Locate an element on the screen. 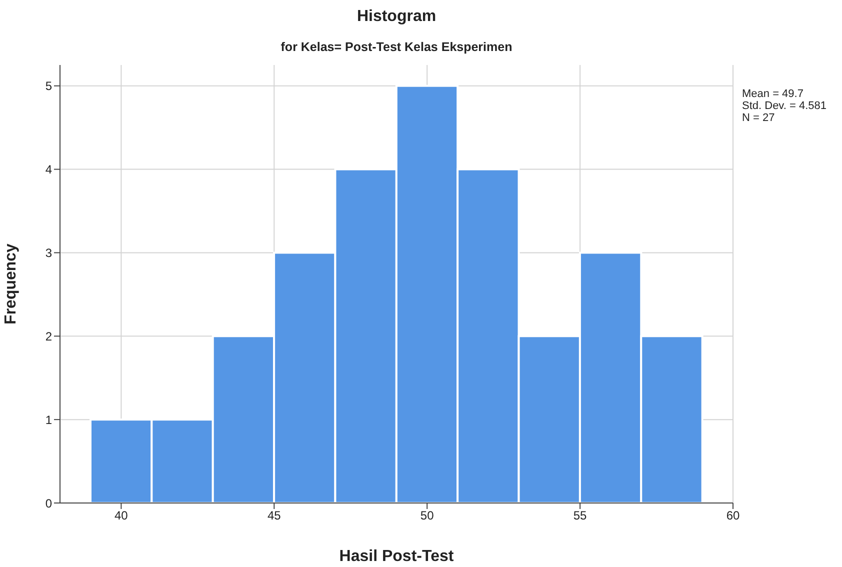  y-axis-title: Frequency is located at coordinates (11, 283).